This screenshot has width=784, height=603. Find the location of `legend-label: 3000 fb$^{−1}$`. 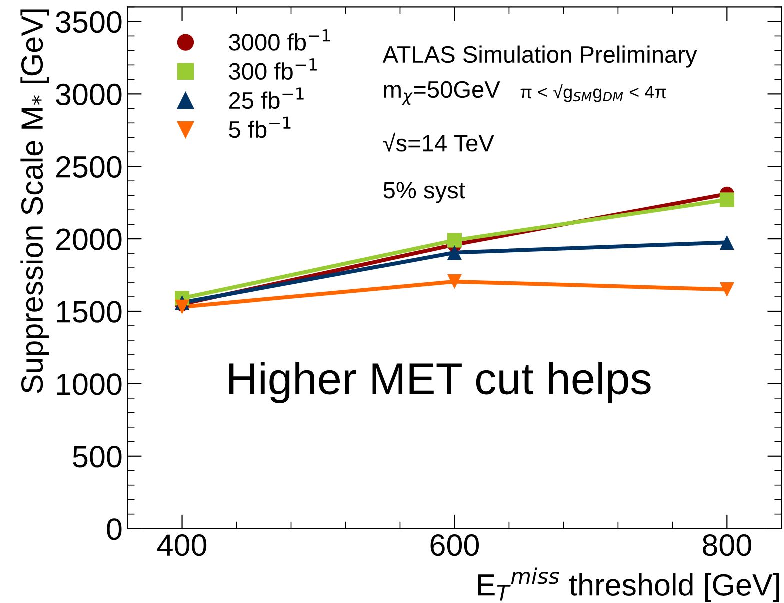

legend-label: 3000 fb$^{−1}$ is located at coordinates (279, 40).